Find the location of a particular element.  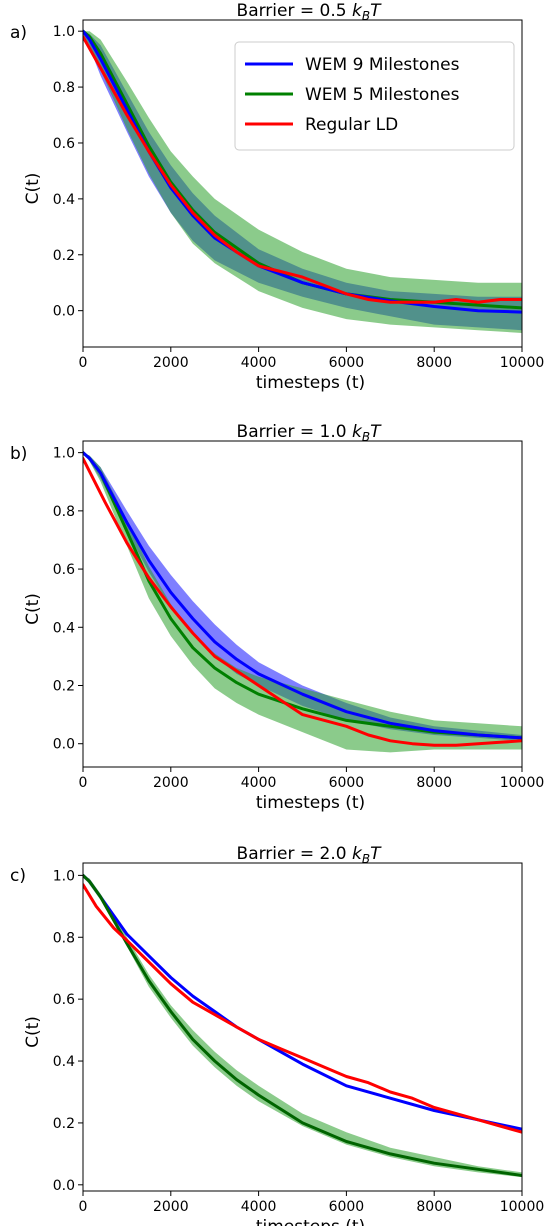

chart-title: Barrier = 0.5 kBT is located at coordinates (310, 12).